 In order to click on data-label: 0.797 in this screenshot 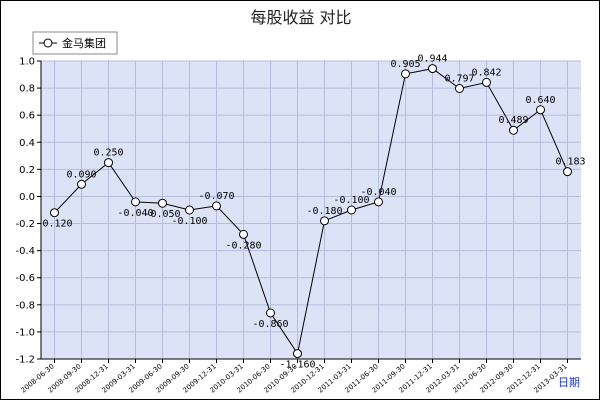, I will do `click(459, 78)`.